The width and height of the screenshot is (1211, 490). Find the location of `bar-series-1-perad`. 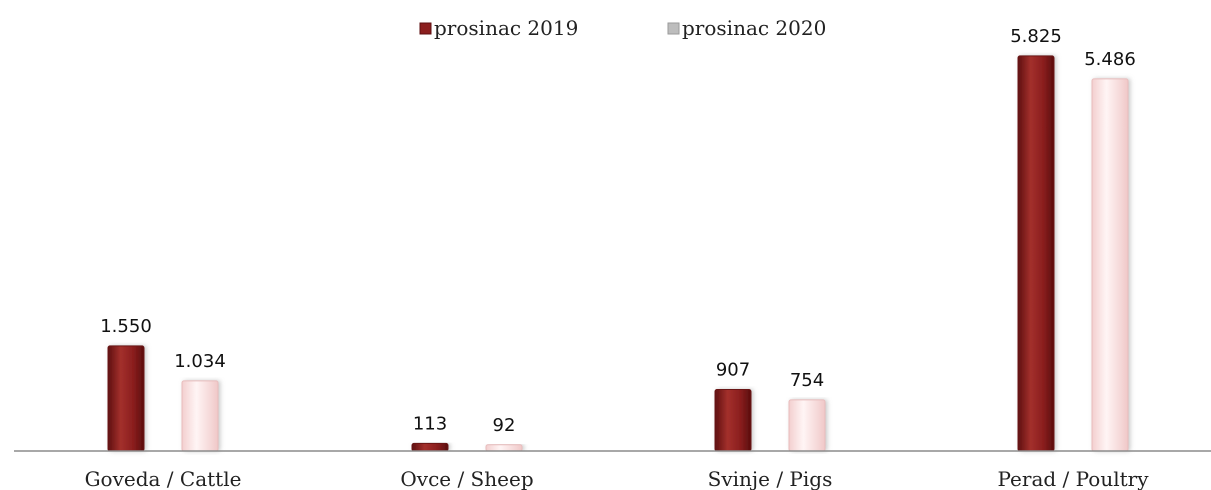

bar-series-1-perad is located at coordinates (1036, 253).